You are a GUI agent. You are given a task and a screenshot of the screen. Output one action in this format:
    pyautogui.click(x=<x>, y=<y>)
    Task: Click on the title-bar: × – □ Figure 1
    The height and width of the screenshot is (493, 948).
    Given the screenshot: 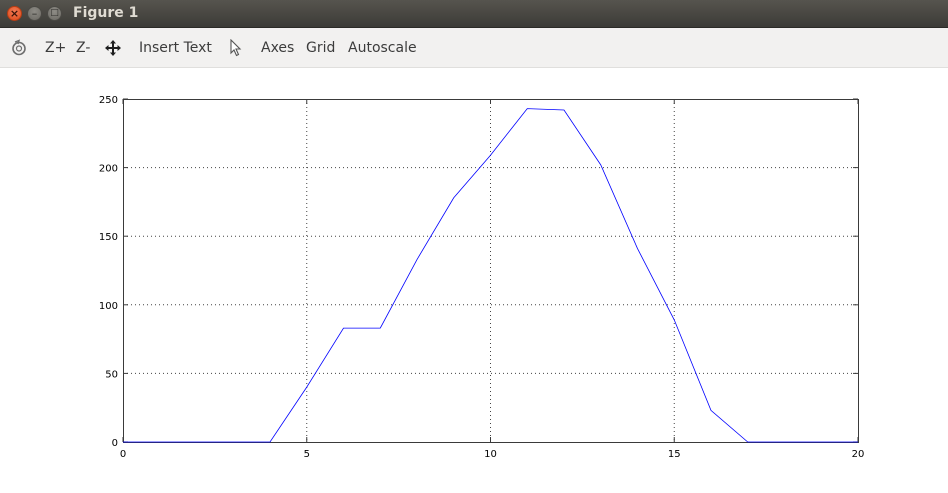 What is the action you would take?
    pyautogui.click(x=474, y=14)
    